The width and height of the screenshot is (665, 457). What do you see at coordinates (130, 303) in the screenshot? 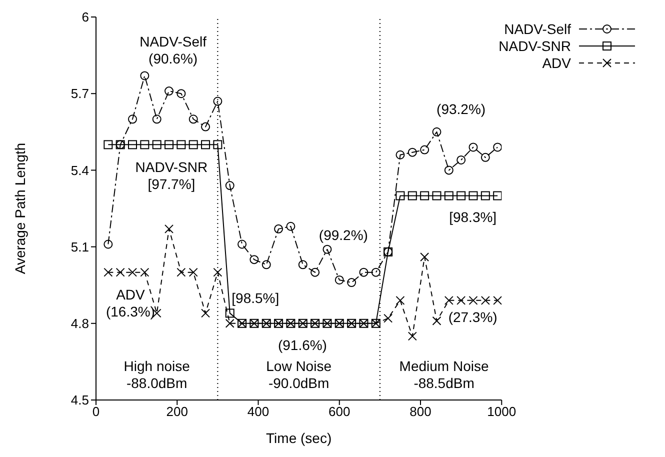
I see `annotation: ADV (16.3%)` at bounding box center [130, 303].